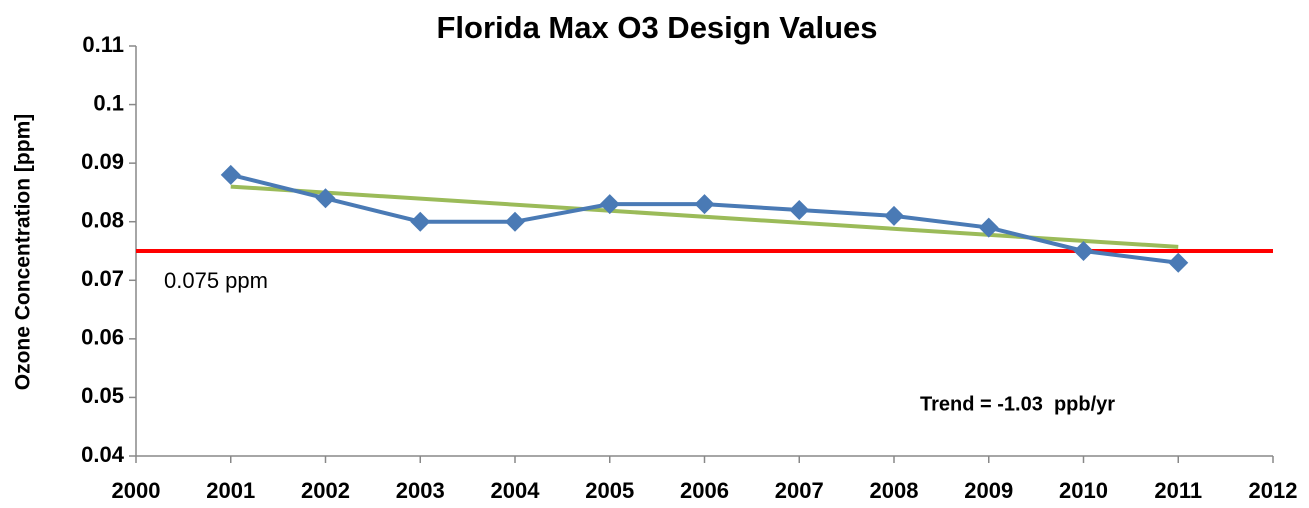  I want to click on y-axis-label: Ozone Concentration [ppm], so click(23, 252).